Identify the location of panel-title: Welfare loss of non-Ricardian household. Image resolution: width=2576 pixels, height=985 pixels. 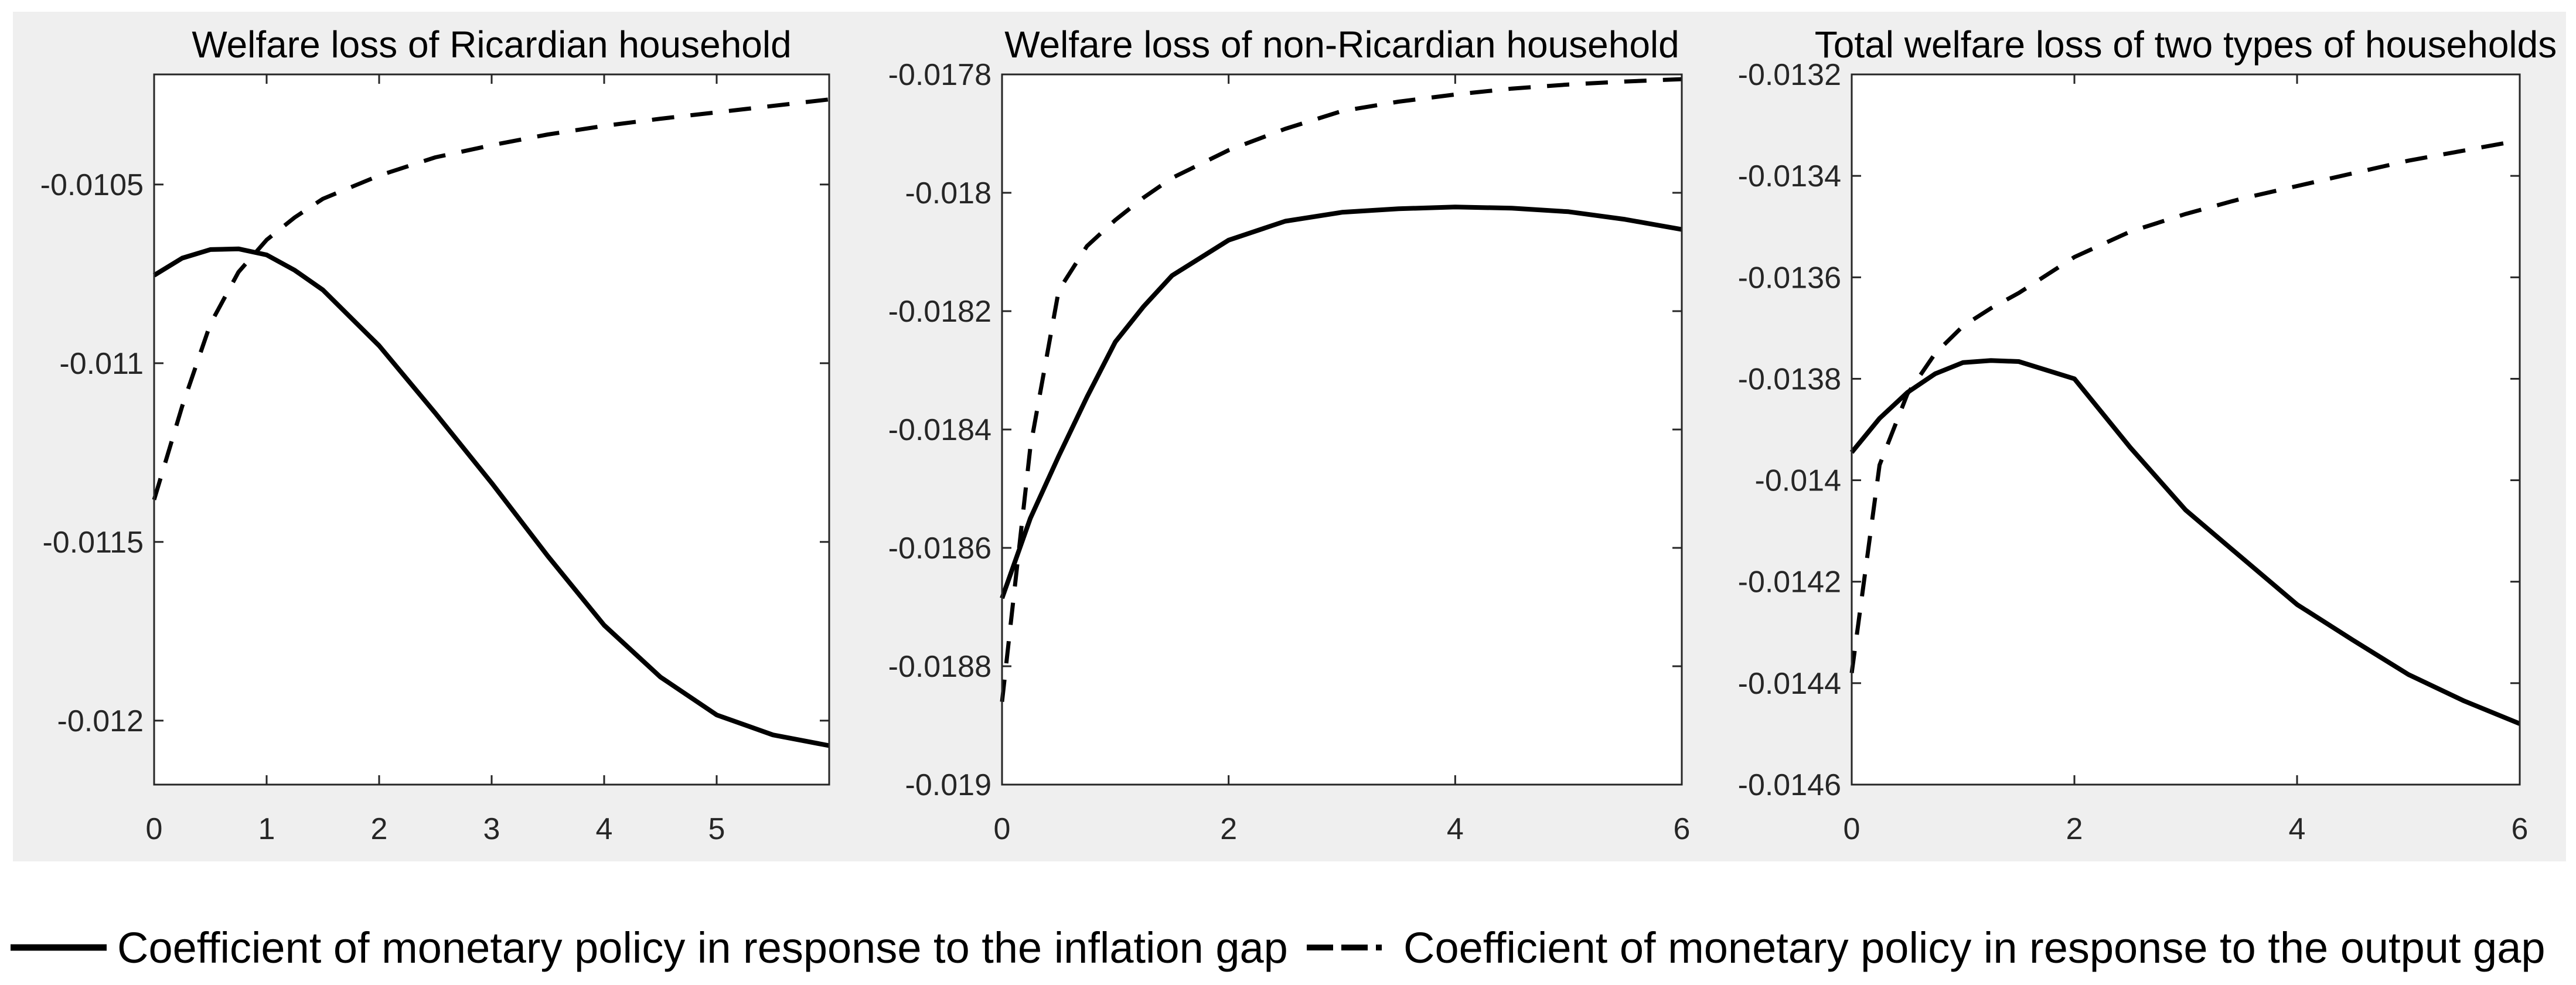
(1341, 45).